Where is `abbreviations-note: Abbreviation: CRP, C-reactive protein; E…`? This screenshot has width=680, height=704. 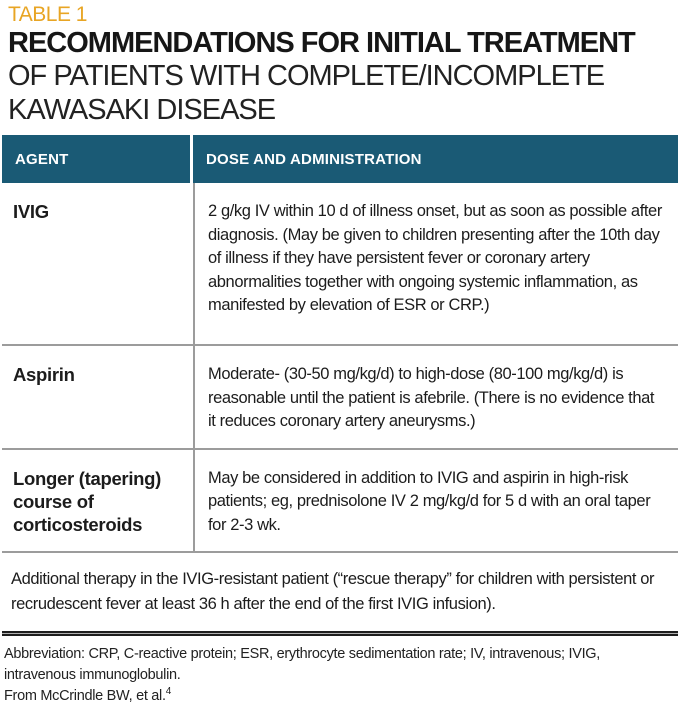 abbreviations-note: Abbreviation: CRP, C-reactive protein; E… is located at coordinates (302, 664).